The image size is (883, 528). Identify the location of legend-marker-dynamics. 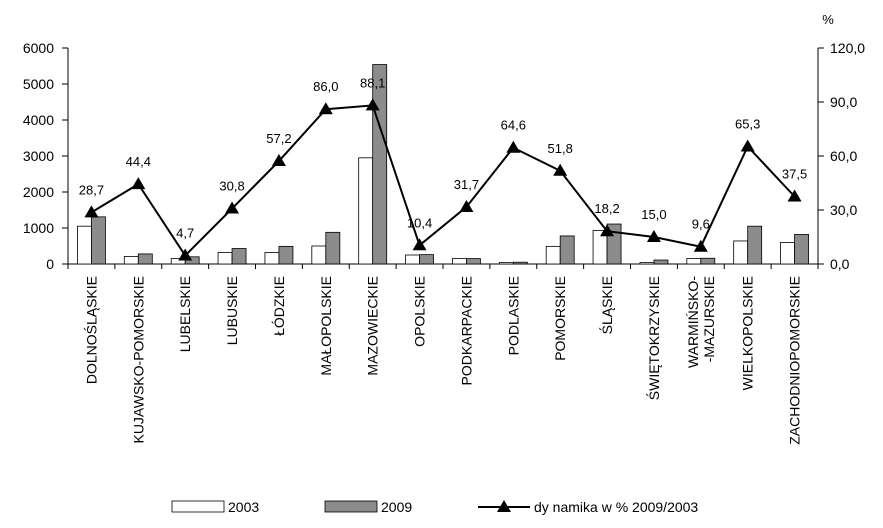
(504, 506).